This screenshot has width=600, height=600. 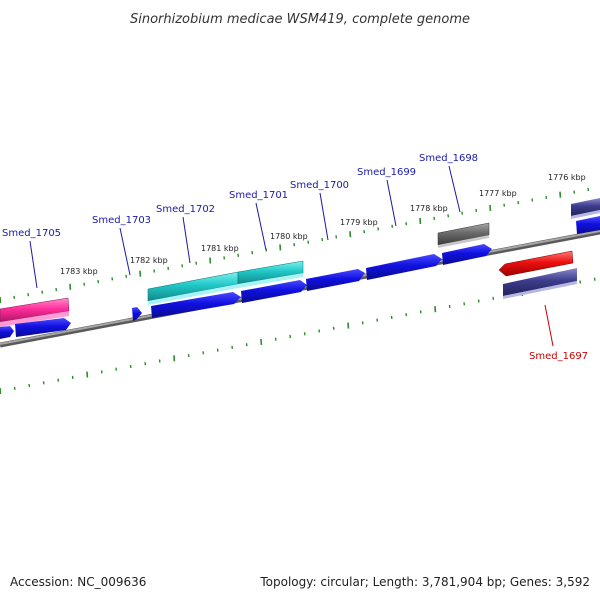 What do you see at coordinates (35, 312) in the screenshot?
I see `gene-smed-1705-feature` at bounding box center [35, 312].